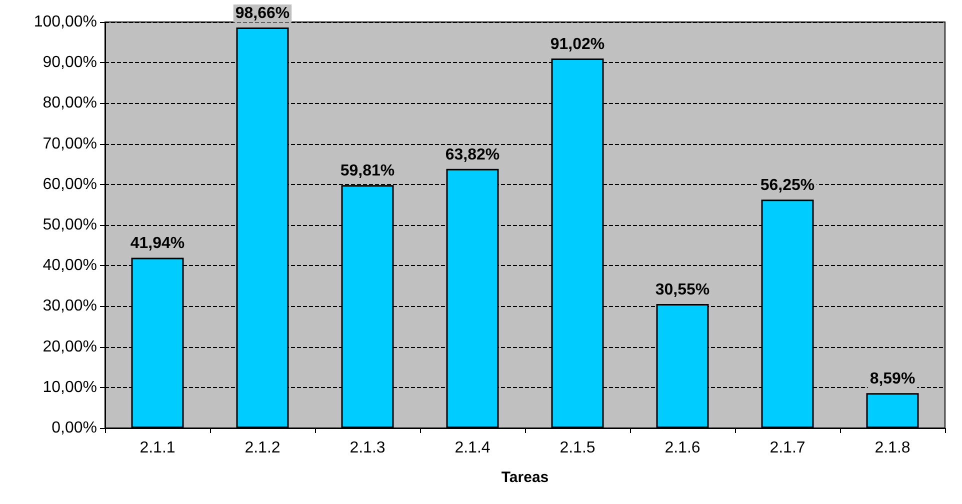 This screenshot has height=504, width=962. I want to click on x-tick-label: 2.1.7, so click(788, 448).